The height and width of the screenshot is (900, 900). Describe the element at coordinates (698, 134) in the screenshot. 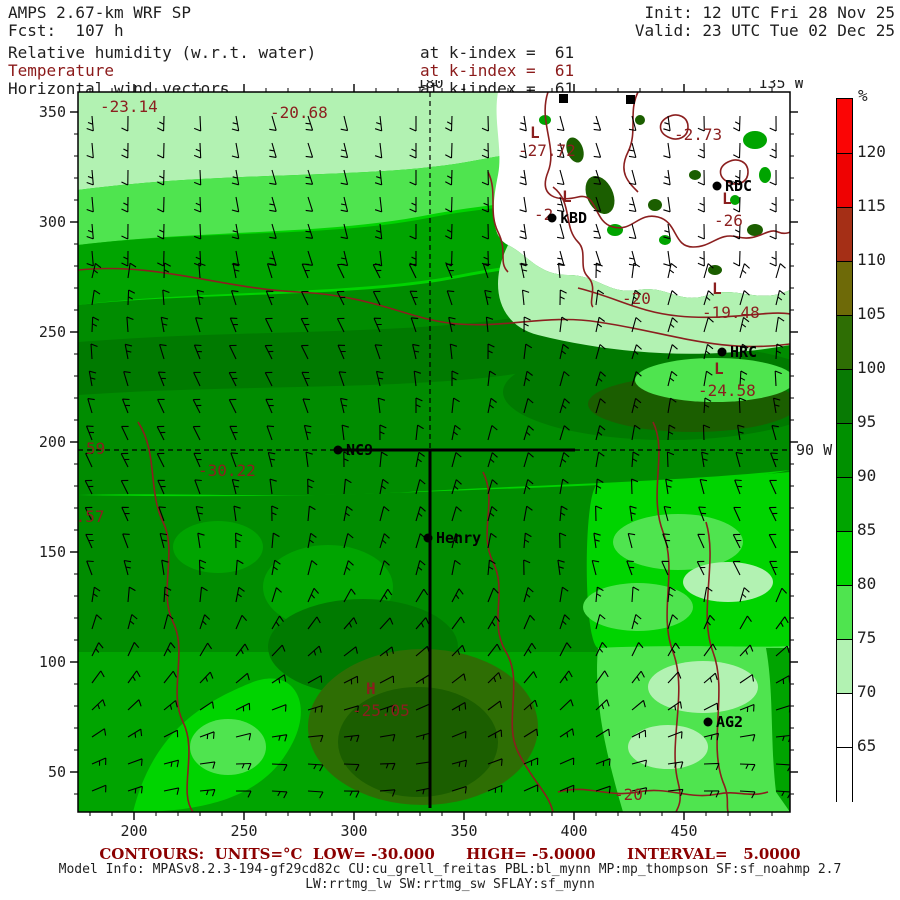

I see `contour-label: -2.73` at that location.